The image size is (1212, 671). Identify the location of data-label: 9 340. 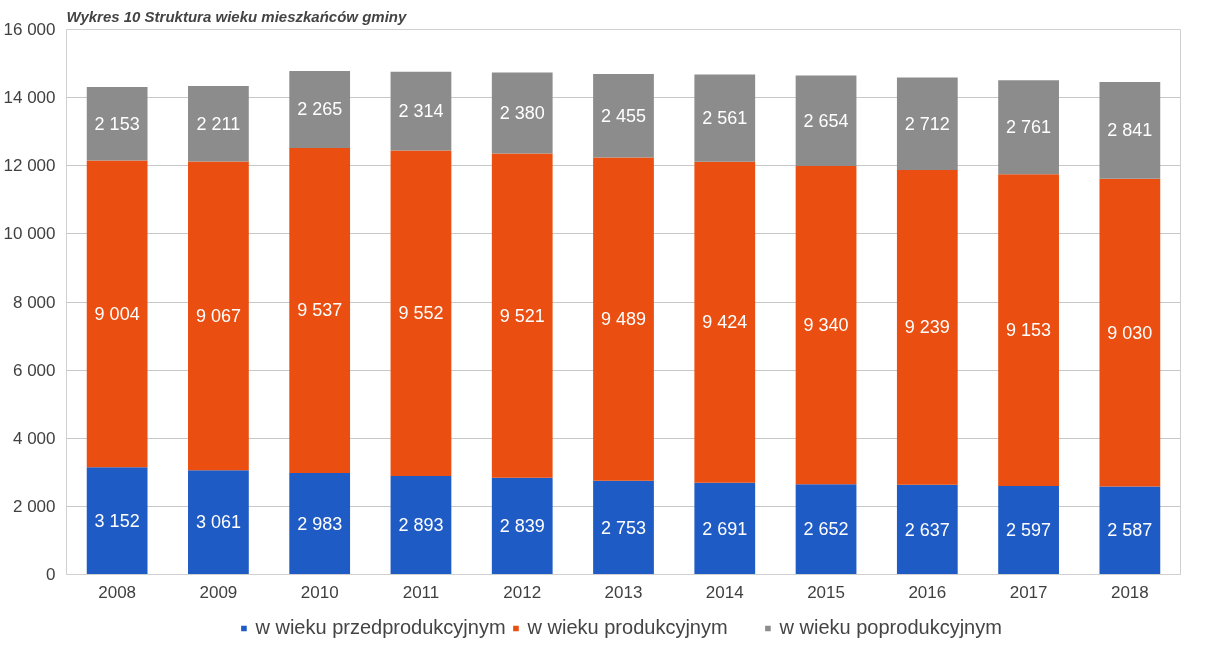
(826, 325).